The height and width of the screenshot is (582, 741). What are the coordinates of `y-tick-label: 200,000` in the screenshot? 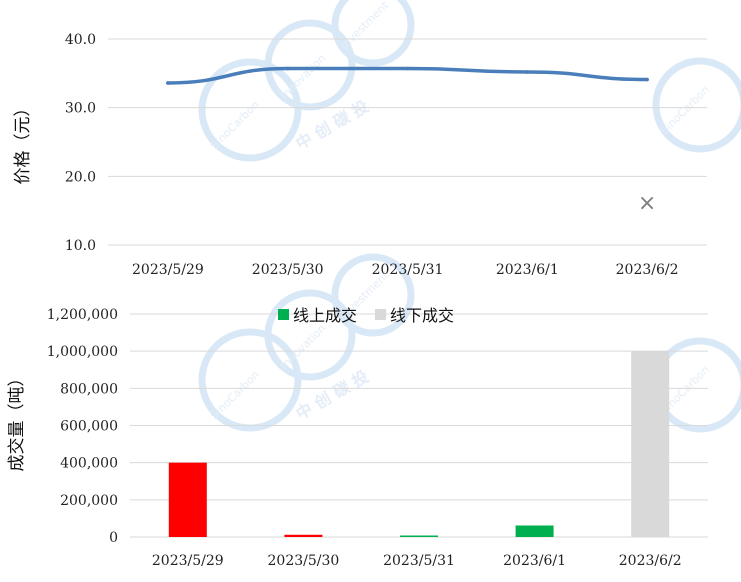 It's located at (89, 501).